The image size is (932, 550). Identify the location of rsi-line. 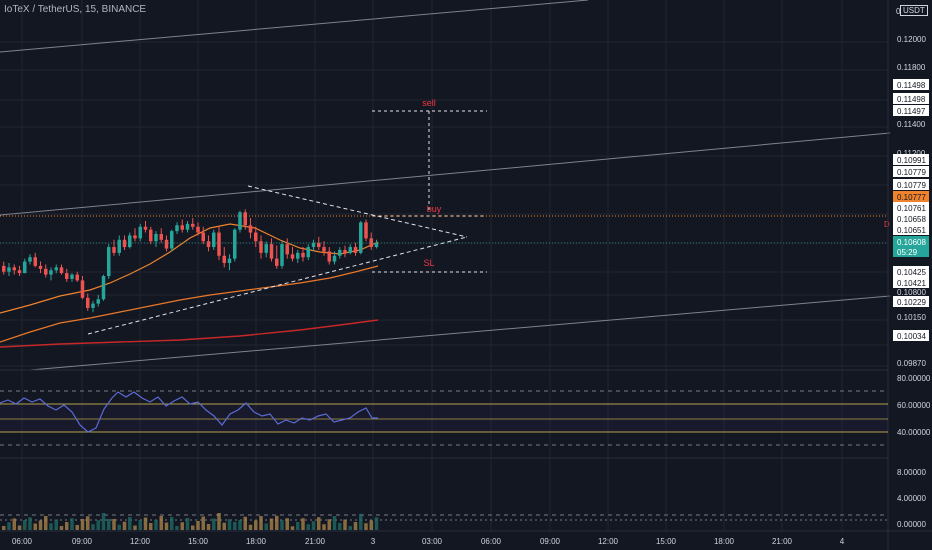
(189, 412).